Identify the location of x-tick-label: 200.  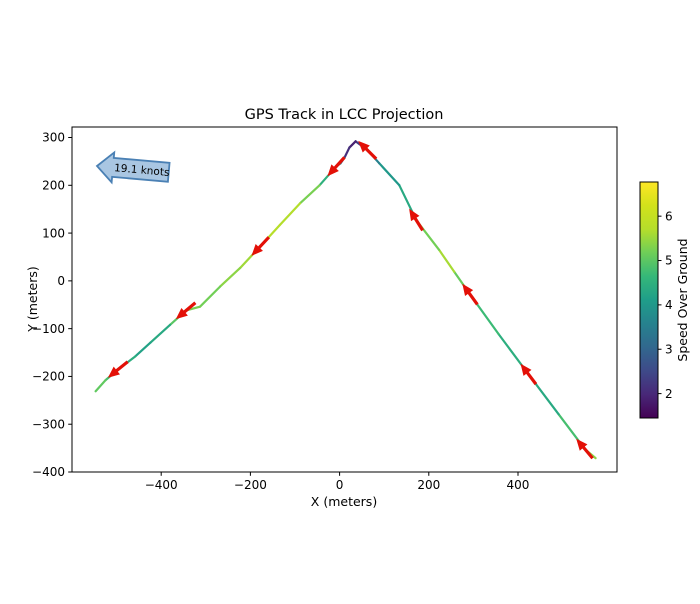
(428, 485).